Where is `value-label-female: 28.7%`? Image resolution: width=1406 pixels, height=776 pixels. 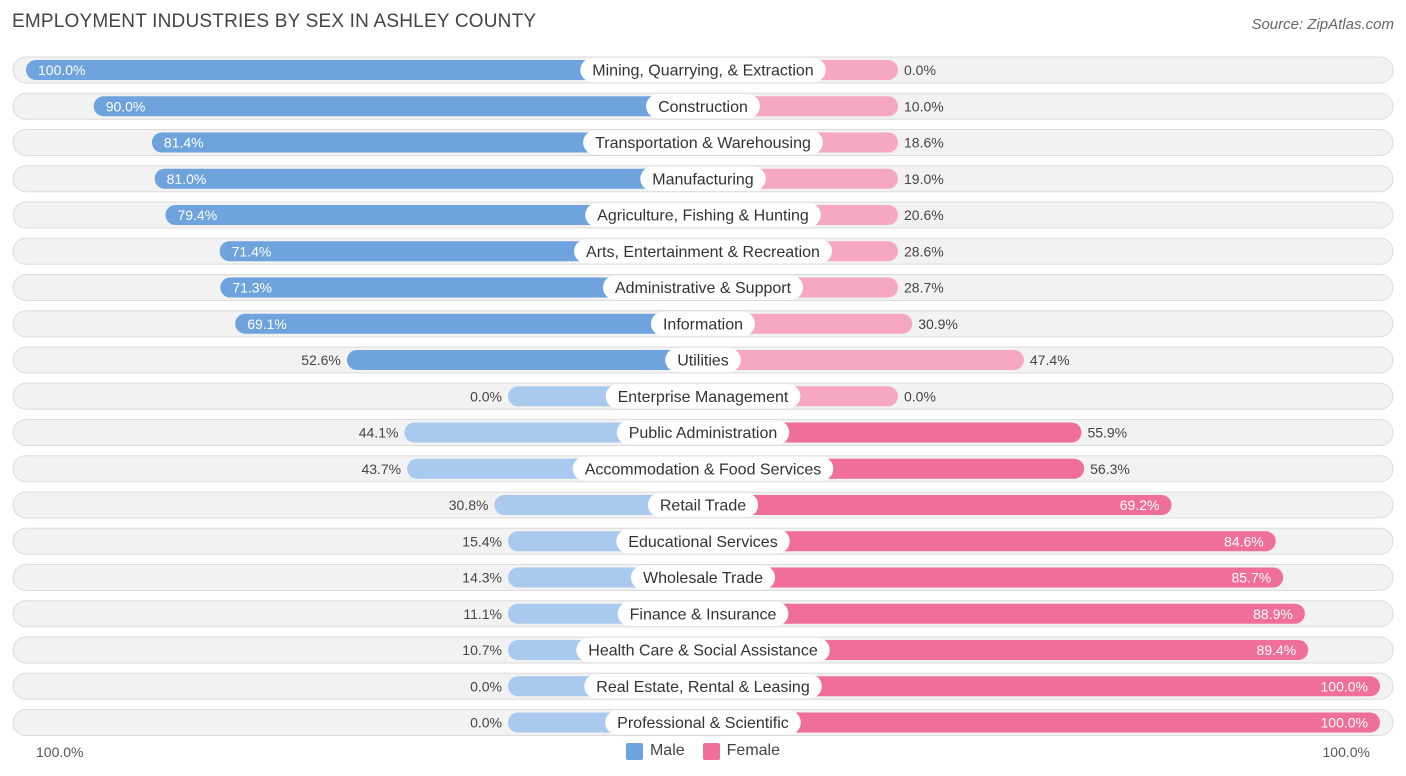 value-label-female: 28.7% is located at coordinates (924, 288).